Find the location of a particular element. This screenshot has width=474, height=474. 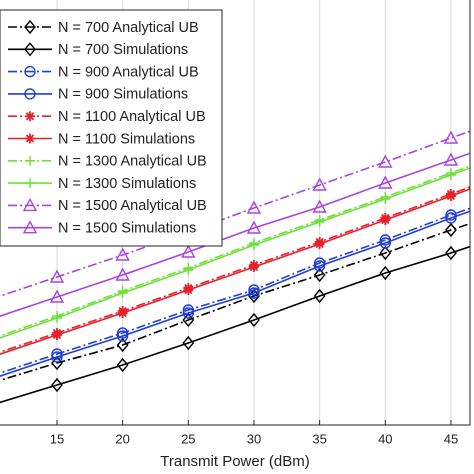

legend-label: N = 700 Simulations is located at coordinates (123, 50).